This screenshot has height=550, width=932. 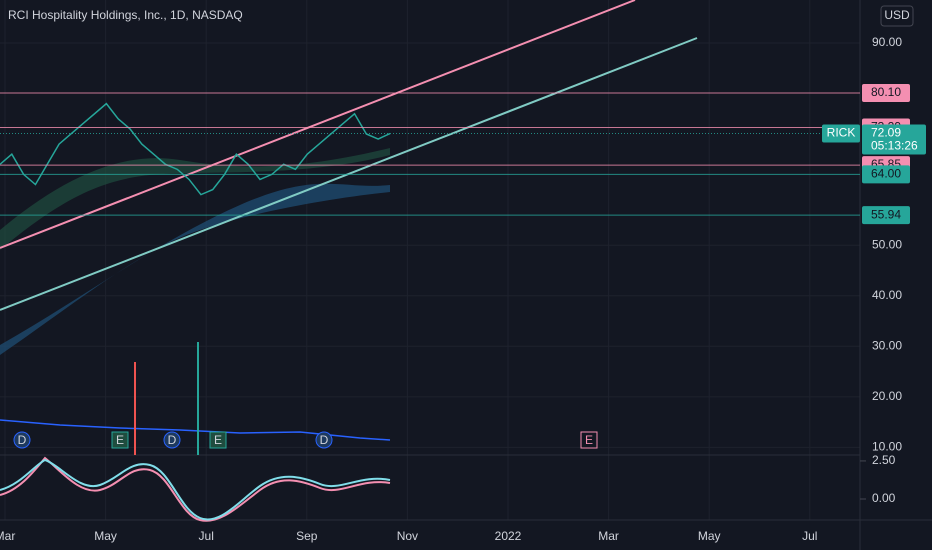 I want to click on y-tick-label: 30.00, so click(x=887, y=345).